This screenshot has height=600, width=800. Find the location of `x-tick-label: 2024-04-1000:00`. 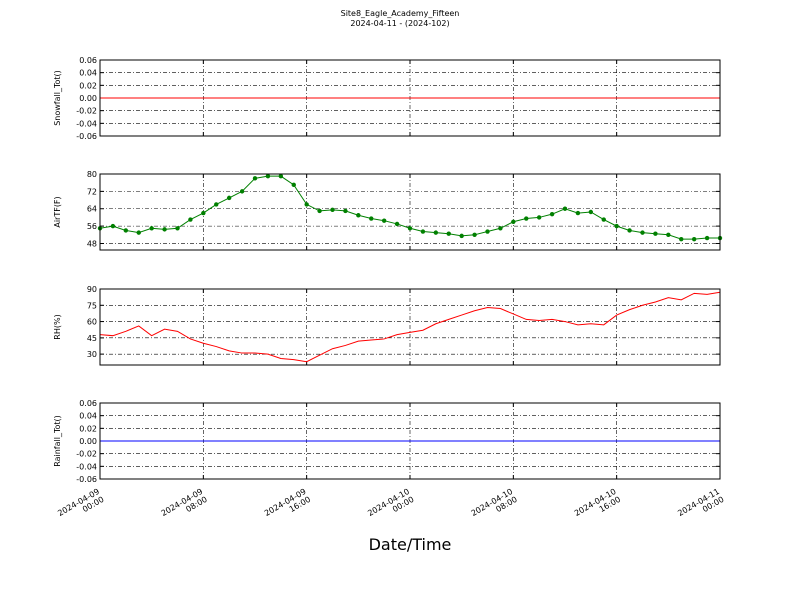

x-tick-label: 2024-04-1000:00 is located at coordinates (390, 506).